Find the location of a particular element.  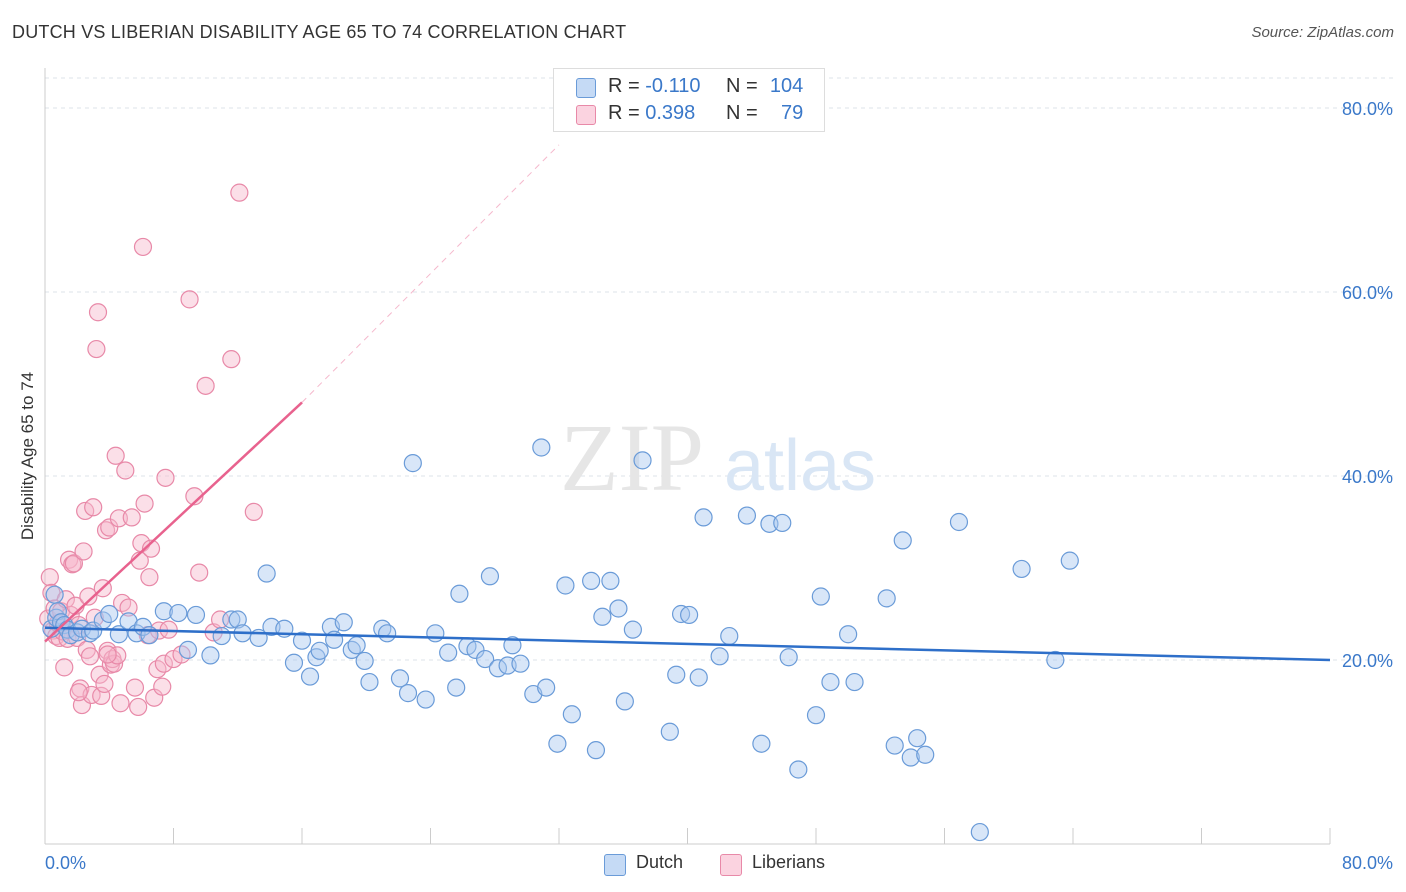

watermark-zip: ZIP is located at coordinates (632, 457).